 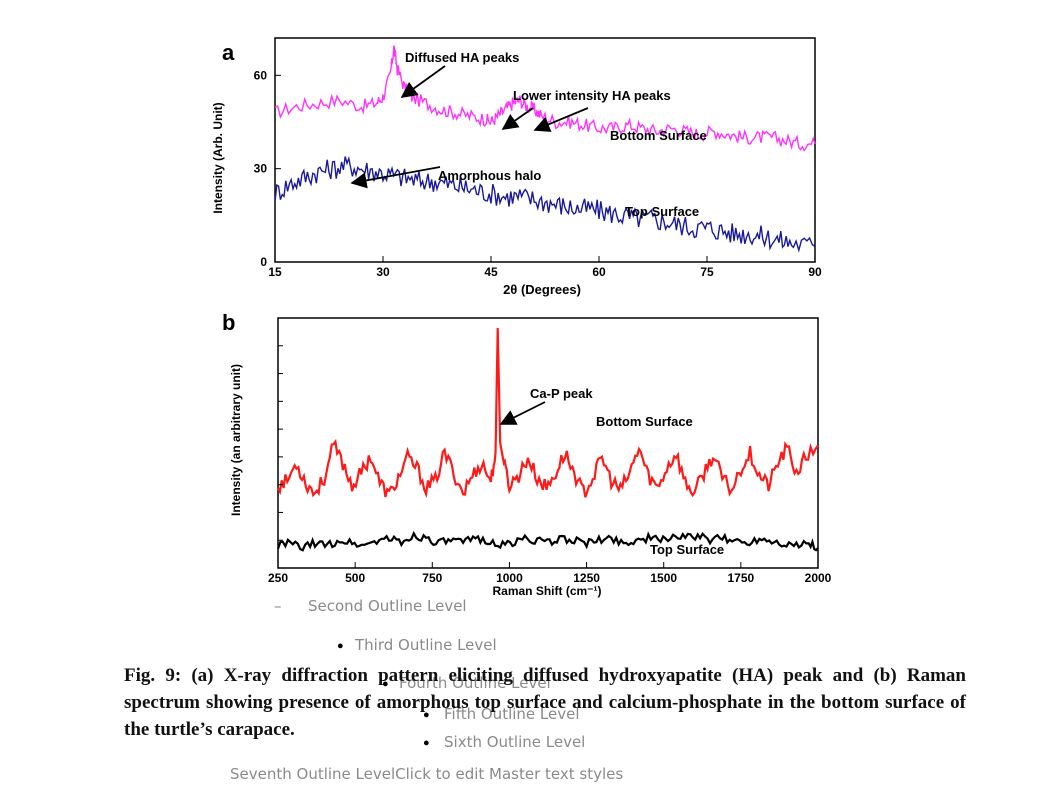 I want to click on xrd-xlabel: 2θ (Degrees), so click(x=542, y=289).